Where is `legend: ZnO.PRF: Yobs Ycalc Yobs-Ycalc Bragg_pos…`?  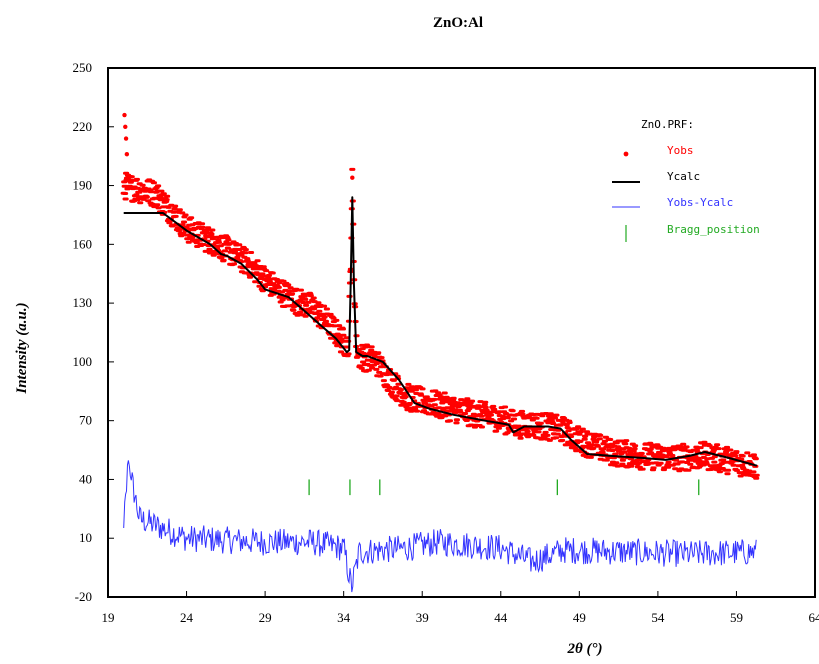 legend: ZnO.PRF: Yobs Ycalc Yobs-Ycalc Bragg_pos… is located at coordinates (686, 180).